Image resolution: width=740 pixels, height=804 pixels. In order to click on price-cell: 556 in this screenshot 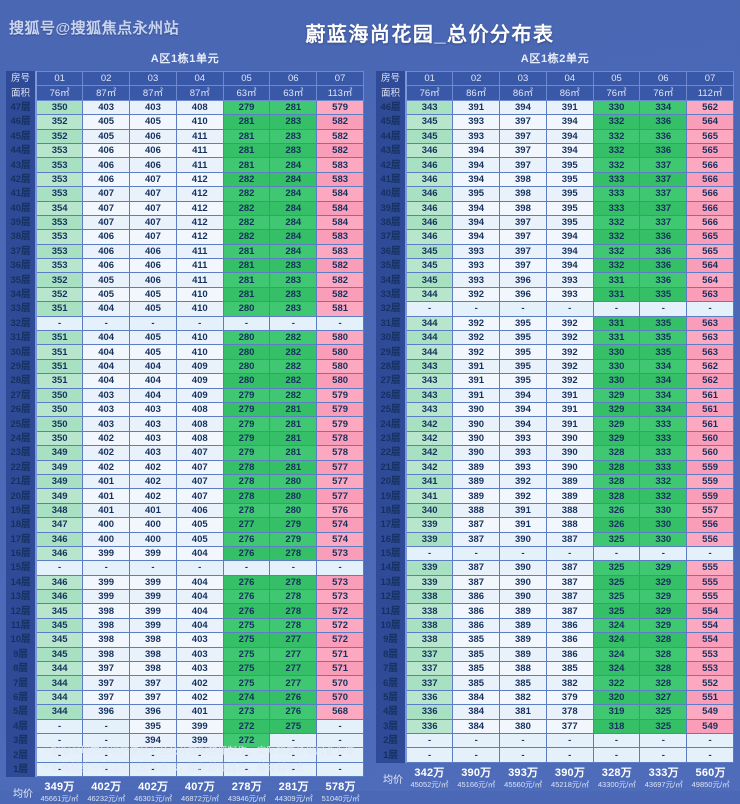, I will do `click(710, 525)`.